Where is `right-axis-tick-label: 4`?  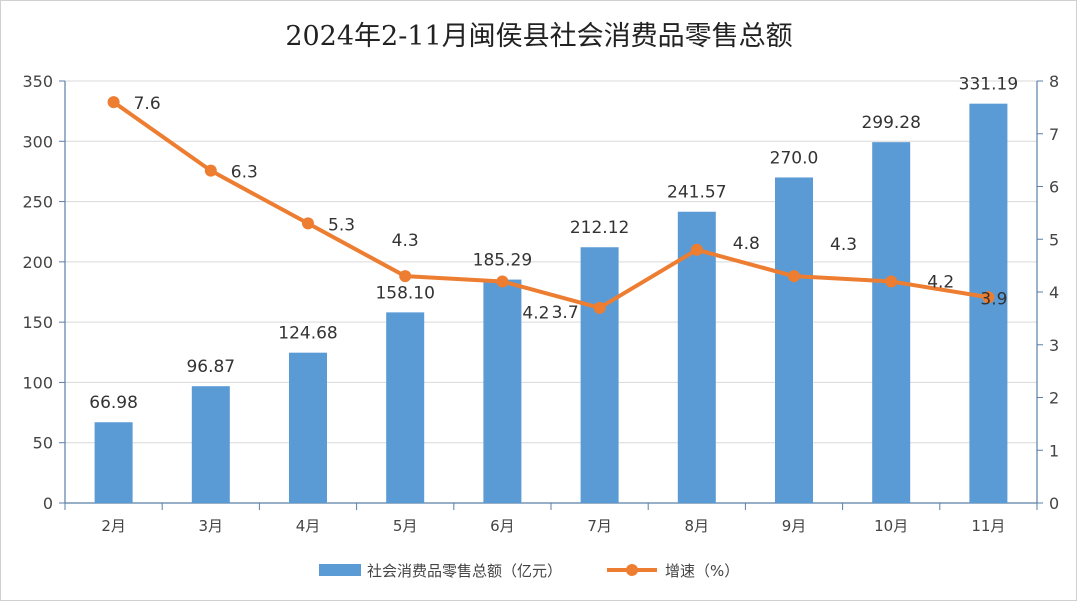
right-axis-tick-label: 4 is located at coordinates (1054, 292).